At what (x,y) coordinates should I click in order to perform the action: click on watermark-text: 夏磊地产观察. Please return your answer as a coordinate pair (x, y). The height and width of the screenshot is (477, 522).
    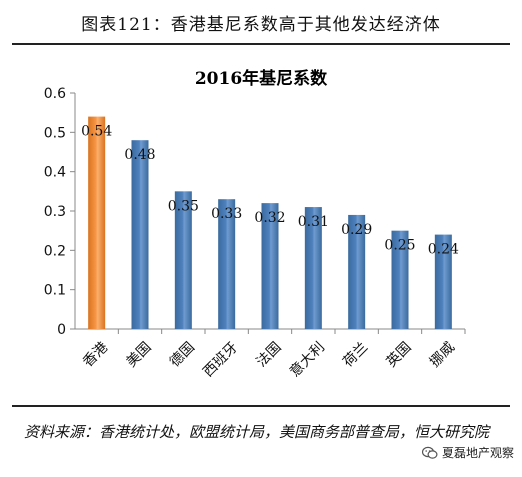
    Looking at the image, I should click on (477, 453).